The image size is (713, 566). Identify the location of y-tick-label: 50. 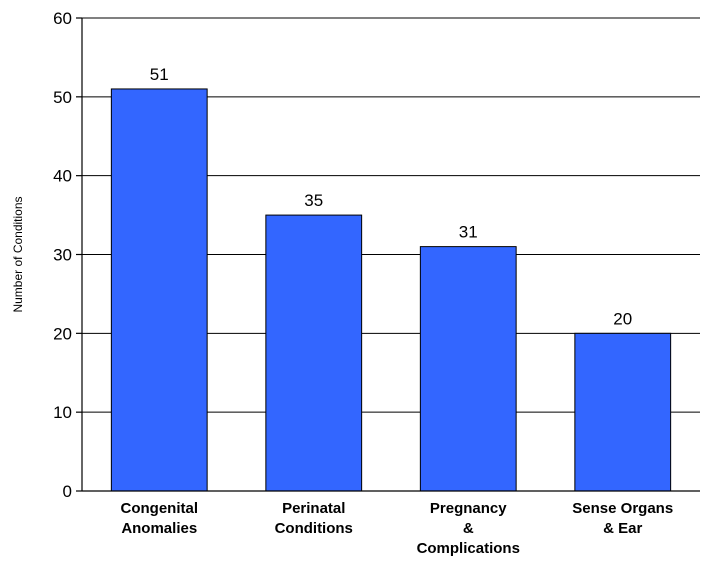
(62, 97).